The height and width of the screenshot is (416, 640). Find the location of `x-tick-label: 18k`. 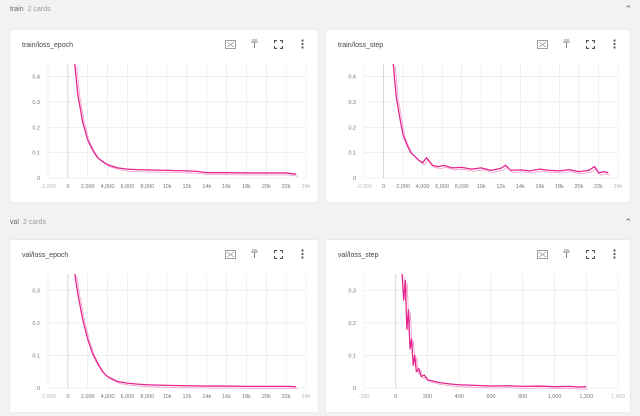

x-tick-label: 18k is located at coordinates (559, 187).